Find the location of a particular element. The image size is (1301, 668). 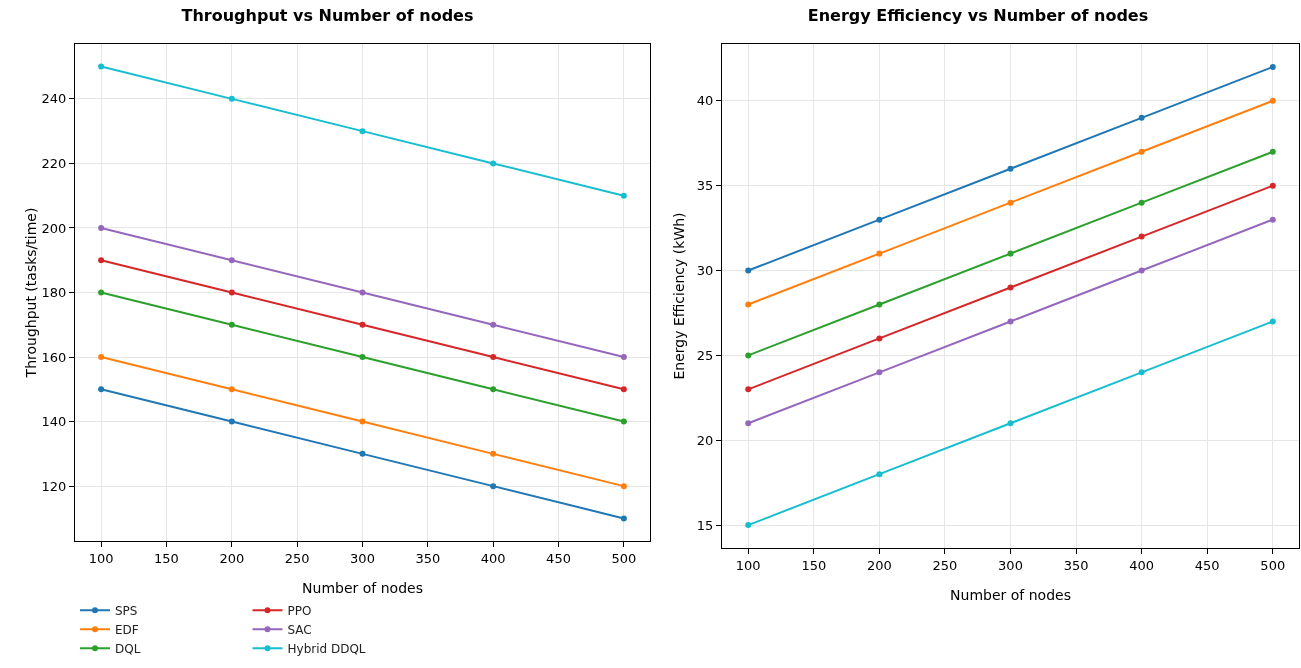

legend-label: EDF is located at coordinates (127, 629).